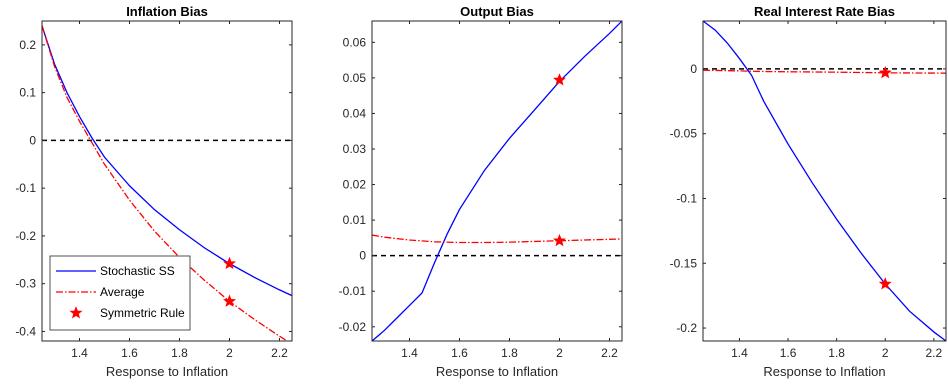 The height and width of the screenshot is (387, 948). Describe the element at coordinates (355, 42) in the screenshot. I see `y-tick-label: 0.06` at that location.